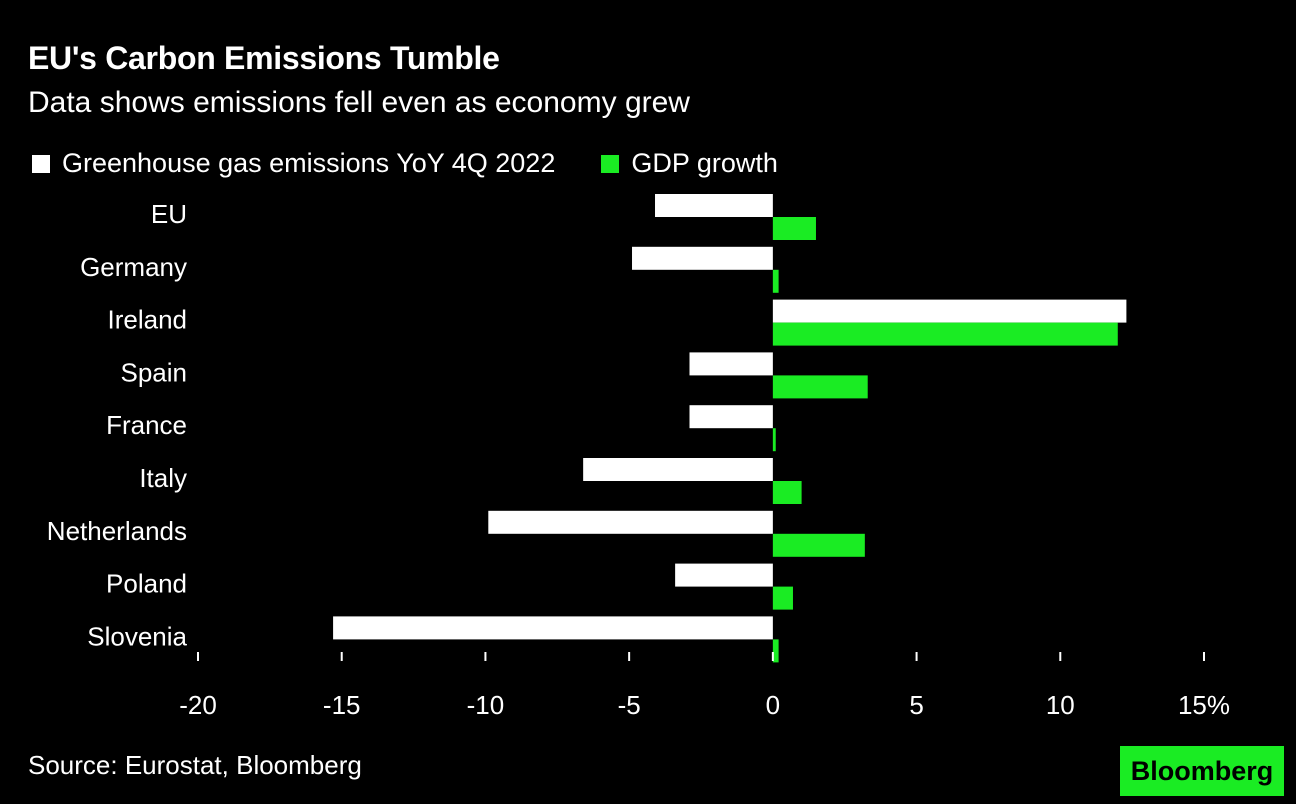 Image resolution: width=1296 pixels, height=804 pixels. What do you see at coordinates (949, 311) in the screenshot?
I see `emissions-bar-ireland` at bounding box center [949, 311].